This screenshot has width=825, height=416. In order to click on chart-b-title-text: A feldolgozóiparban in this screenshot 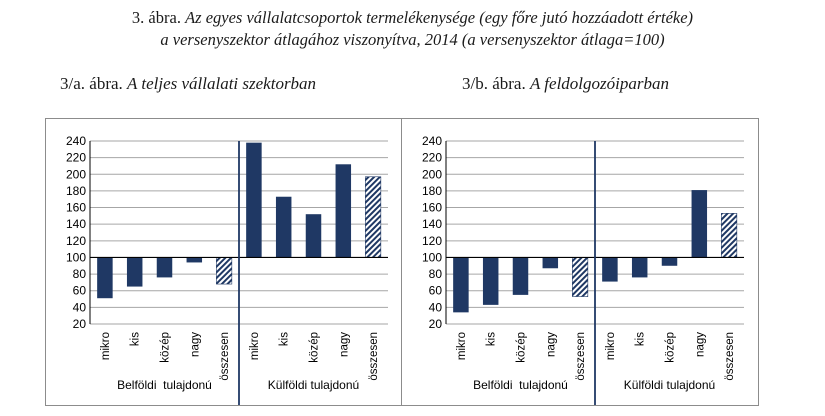, I will do `click(599, 83)`.